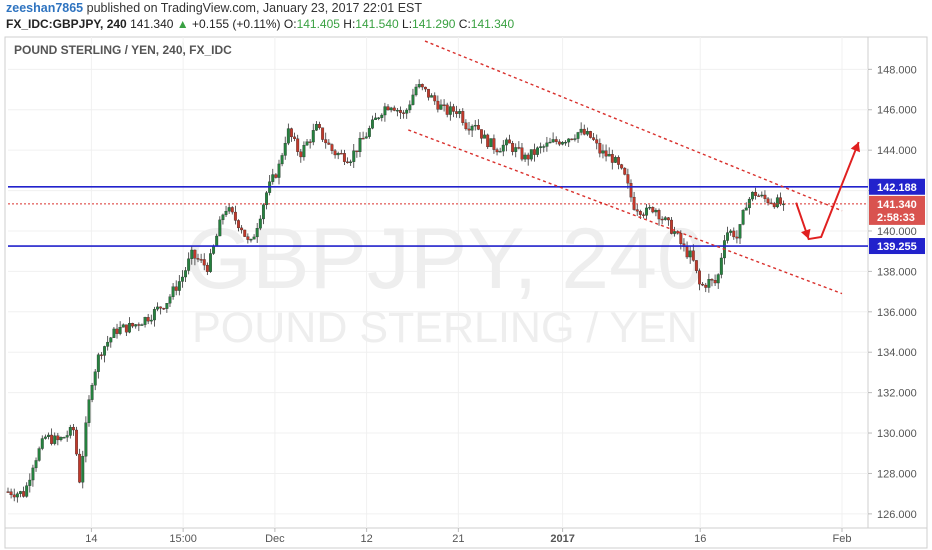 Image resolution: width=932 pixels, height=550 pixels. What do you see at coordinates (633, 126) in the screenshot?
I see `channel-trendline` at bounding box center [633, 126].